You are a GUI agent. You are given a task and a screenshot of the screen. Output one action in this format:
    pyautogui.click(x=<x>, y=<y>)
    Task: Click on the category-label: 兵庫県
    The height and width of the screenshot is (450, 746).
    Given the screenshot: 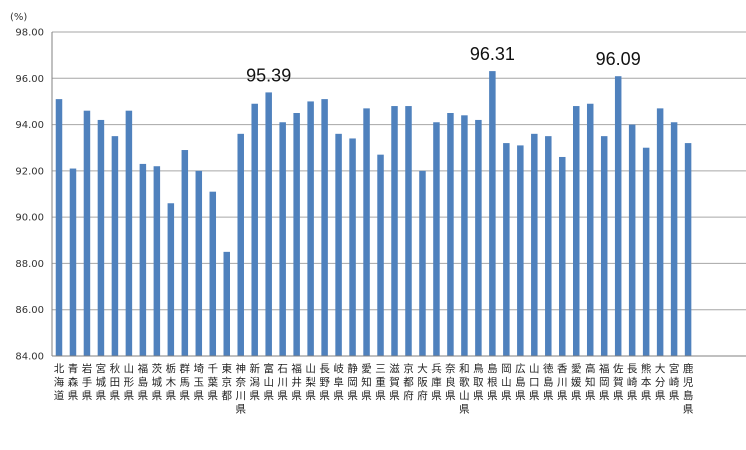 What is the action you would take?
    pyautogui.click(x=436, y=382)
    